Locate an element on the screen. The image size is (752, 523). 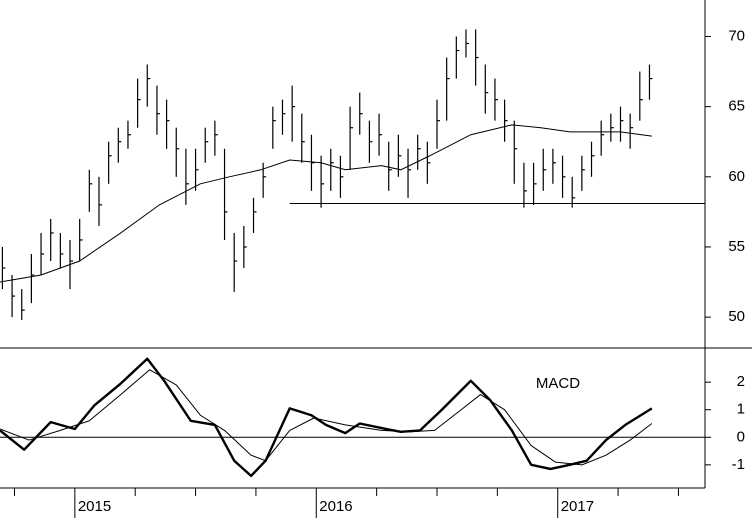
macd-label: MACD is located at coordinates (558, 383).